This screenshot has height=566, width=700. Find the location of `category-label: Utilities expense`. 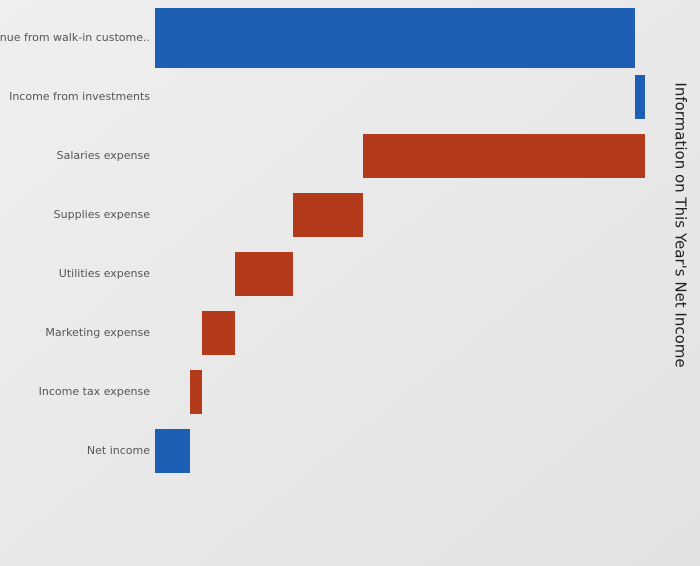

category-label: Utilities expense is located at coordinates (104, 273).